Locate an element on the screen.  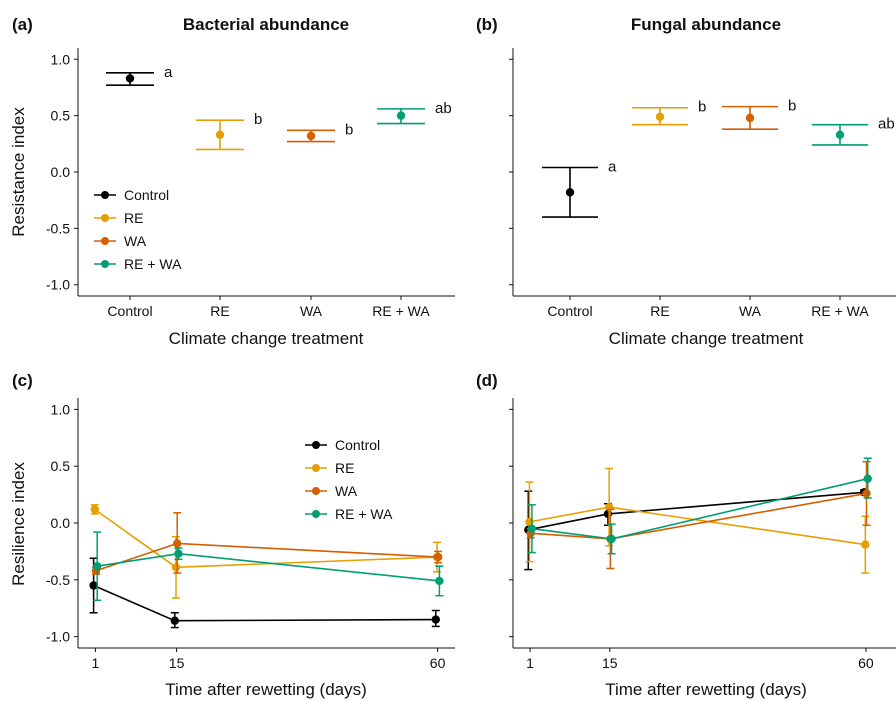
panel-b-significance-letter: ab is located at coordinates (886, 124).